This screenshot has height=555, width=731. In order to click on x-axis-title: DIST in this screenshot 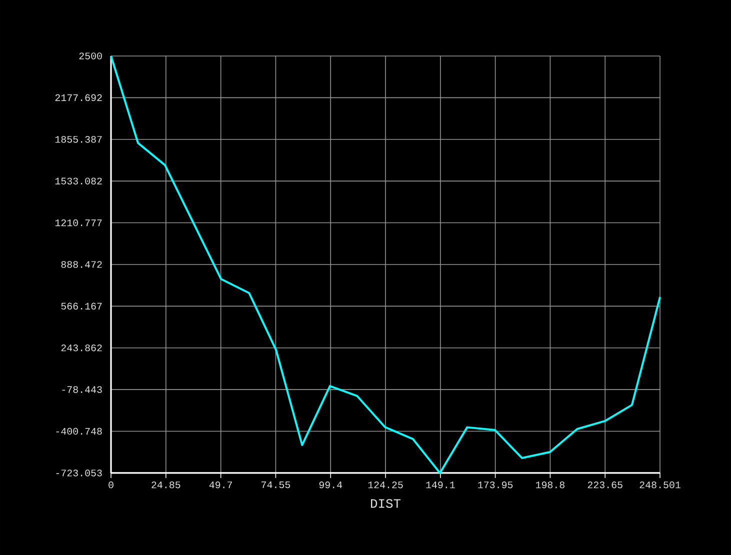, I will do `click(385, 503)`.